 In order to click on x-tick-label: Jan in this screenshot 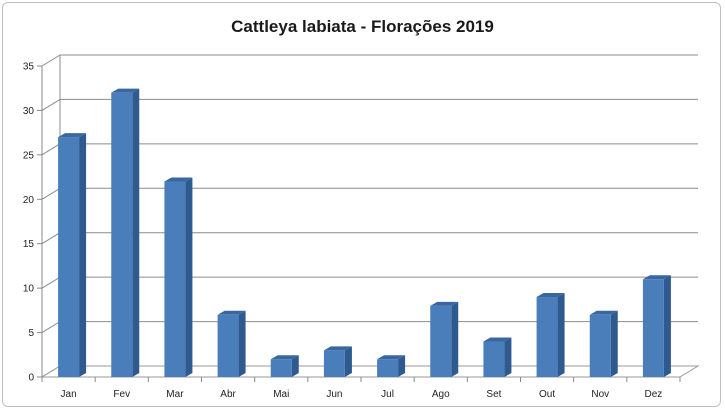, I will do `click(69, 394)`.